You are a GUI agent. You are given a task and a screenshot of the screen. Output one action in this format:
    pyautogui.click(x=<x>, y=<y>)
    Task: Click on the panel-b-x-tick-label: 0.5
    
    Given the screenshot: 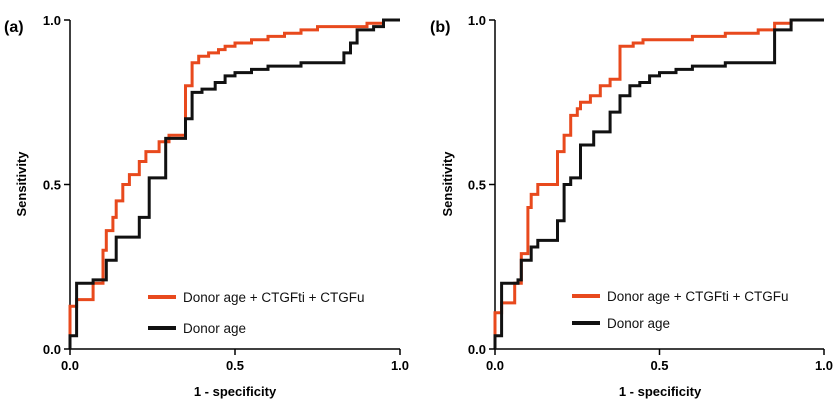 What is the action you would take?
    pyautogui.click(x=659, y=365)
    